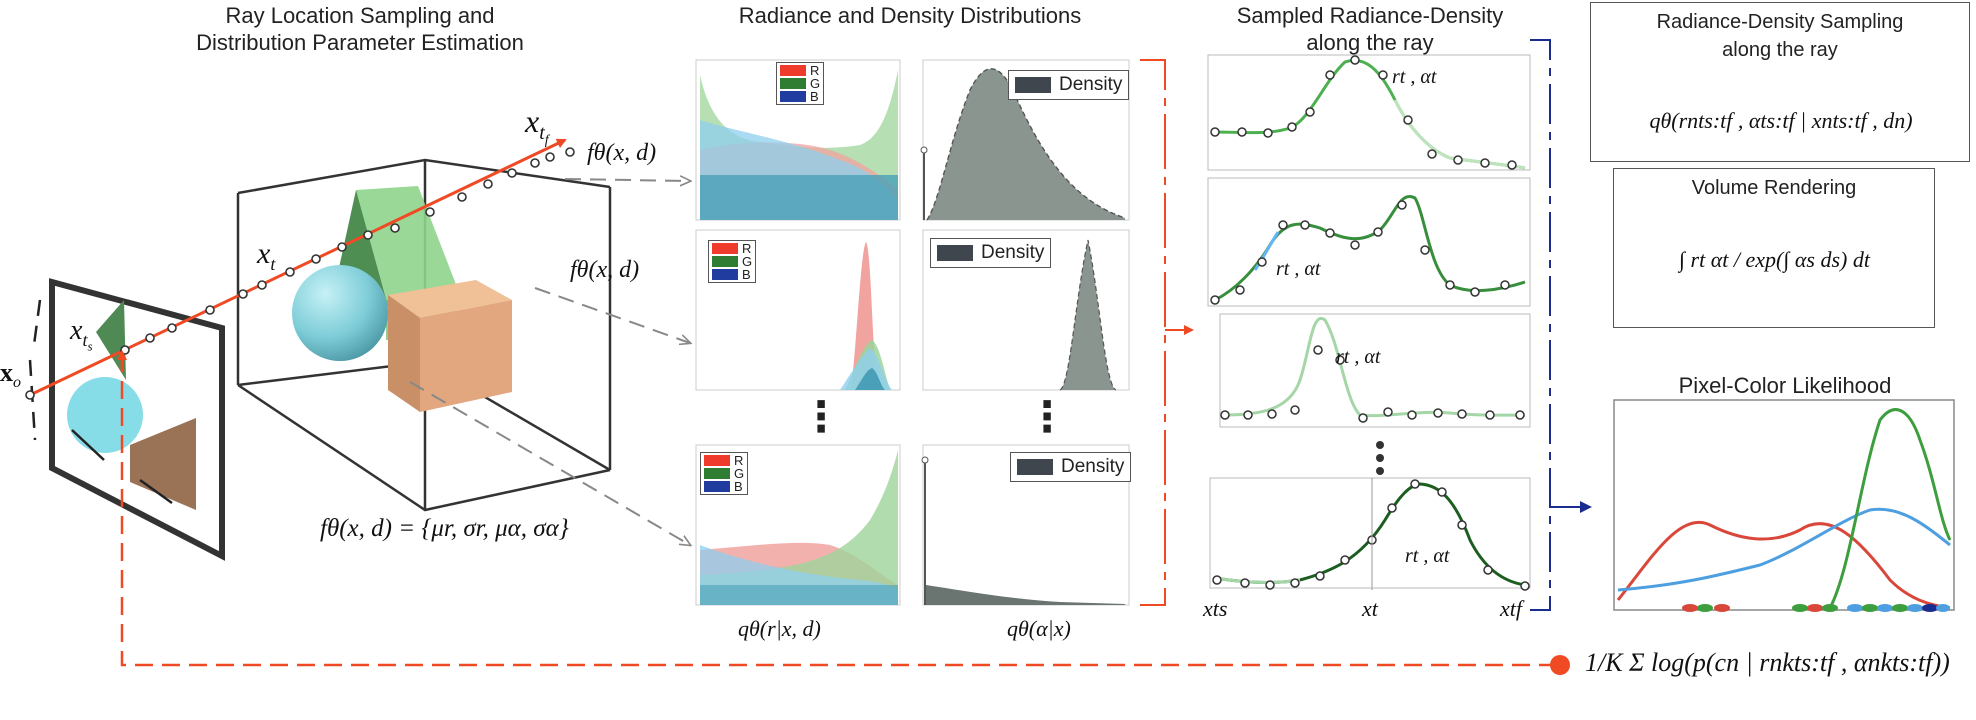 The width and height of the screenshot is (1976, 720). What do you see at coordinates (1069, 85) in the screenshot?
I see `density-legend-1: Density` at bounding box center [1069, 85].